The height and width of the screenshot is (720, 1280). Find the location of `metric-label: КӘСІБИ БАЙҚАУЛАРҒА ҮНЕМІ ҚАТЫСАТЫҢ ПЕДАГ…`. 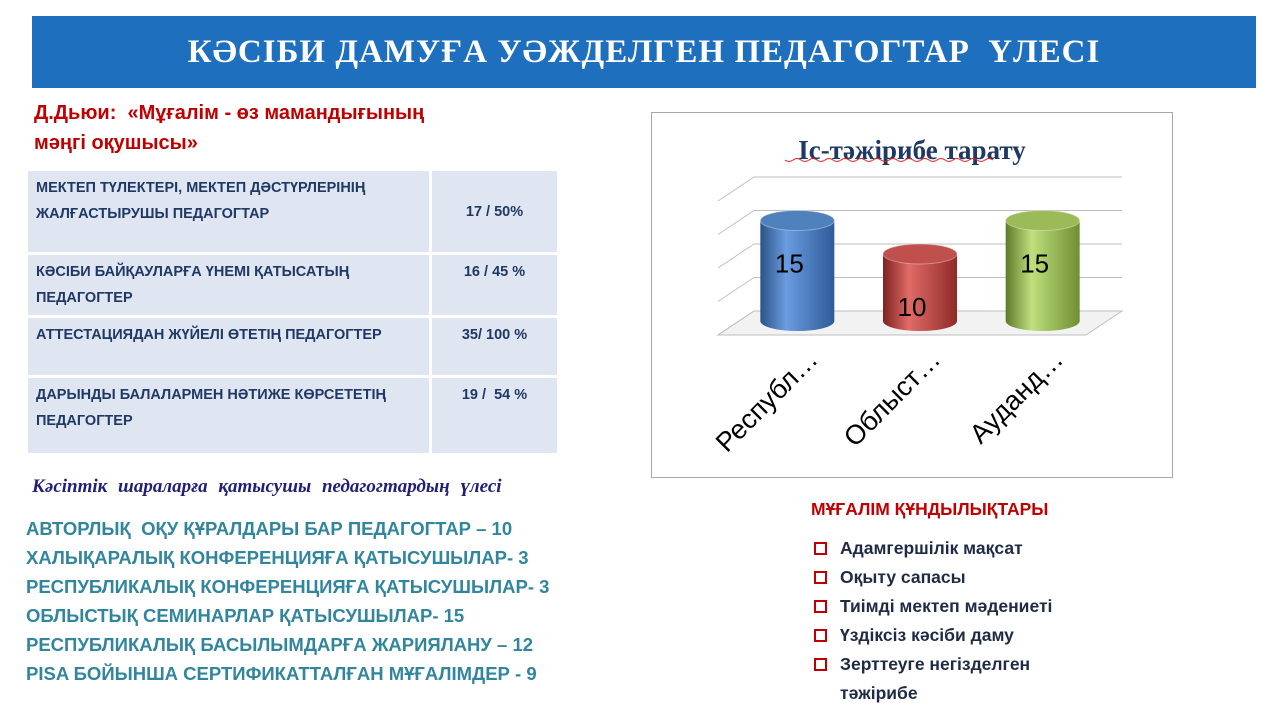

metric-label: КӘСІБИ БАЙҚАУЛАРҒА ҮНЕМІ ҚАТЫСАТЫҢ ПЕДАГ… is located at coordinates (228, 285).